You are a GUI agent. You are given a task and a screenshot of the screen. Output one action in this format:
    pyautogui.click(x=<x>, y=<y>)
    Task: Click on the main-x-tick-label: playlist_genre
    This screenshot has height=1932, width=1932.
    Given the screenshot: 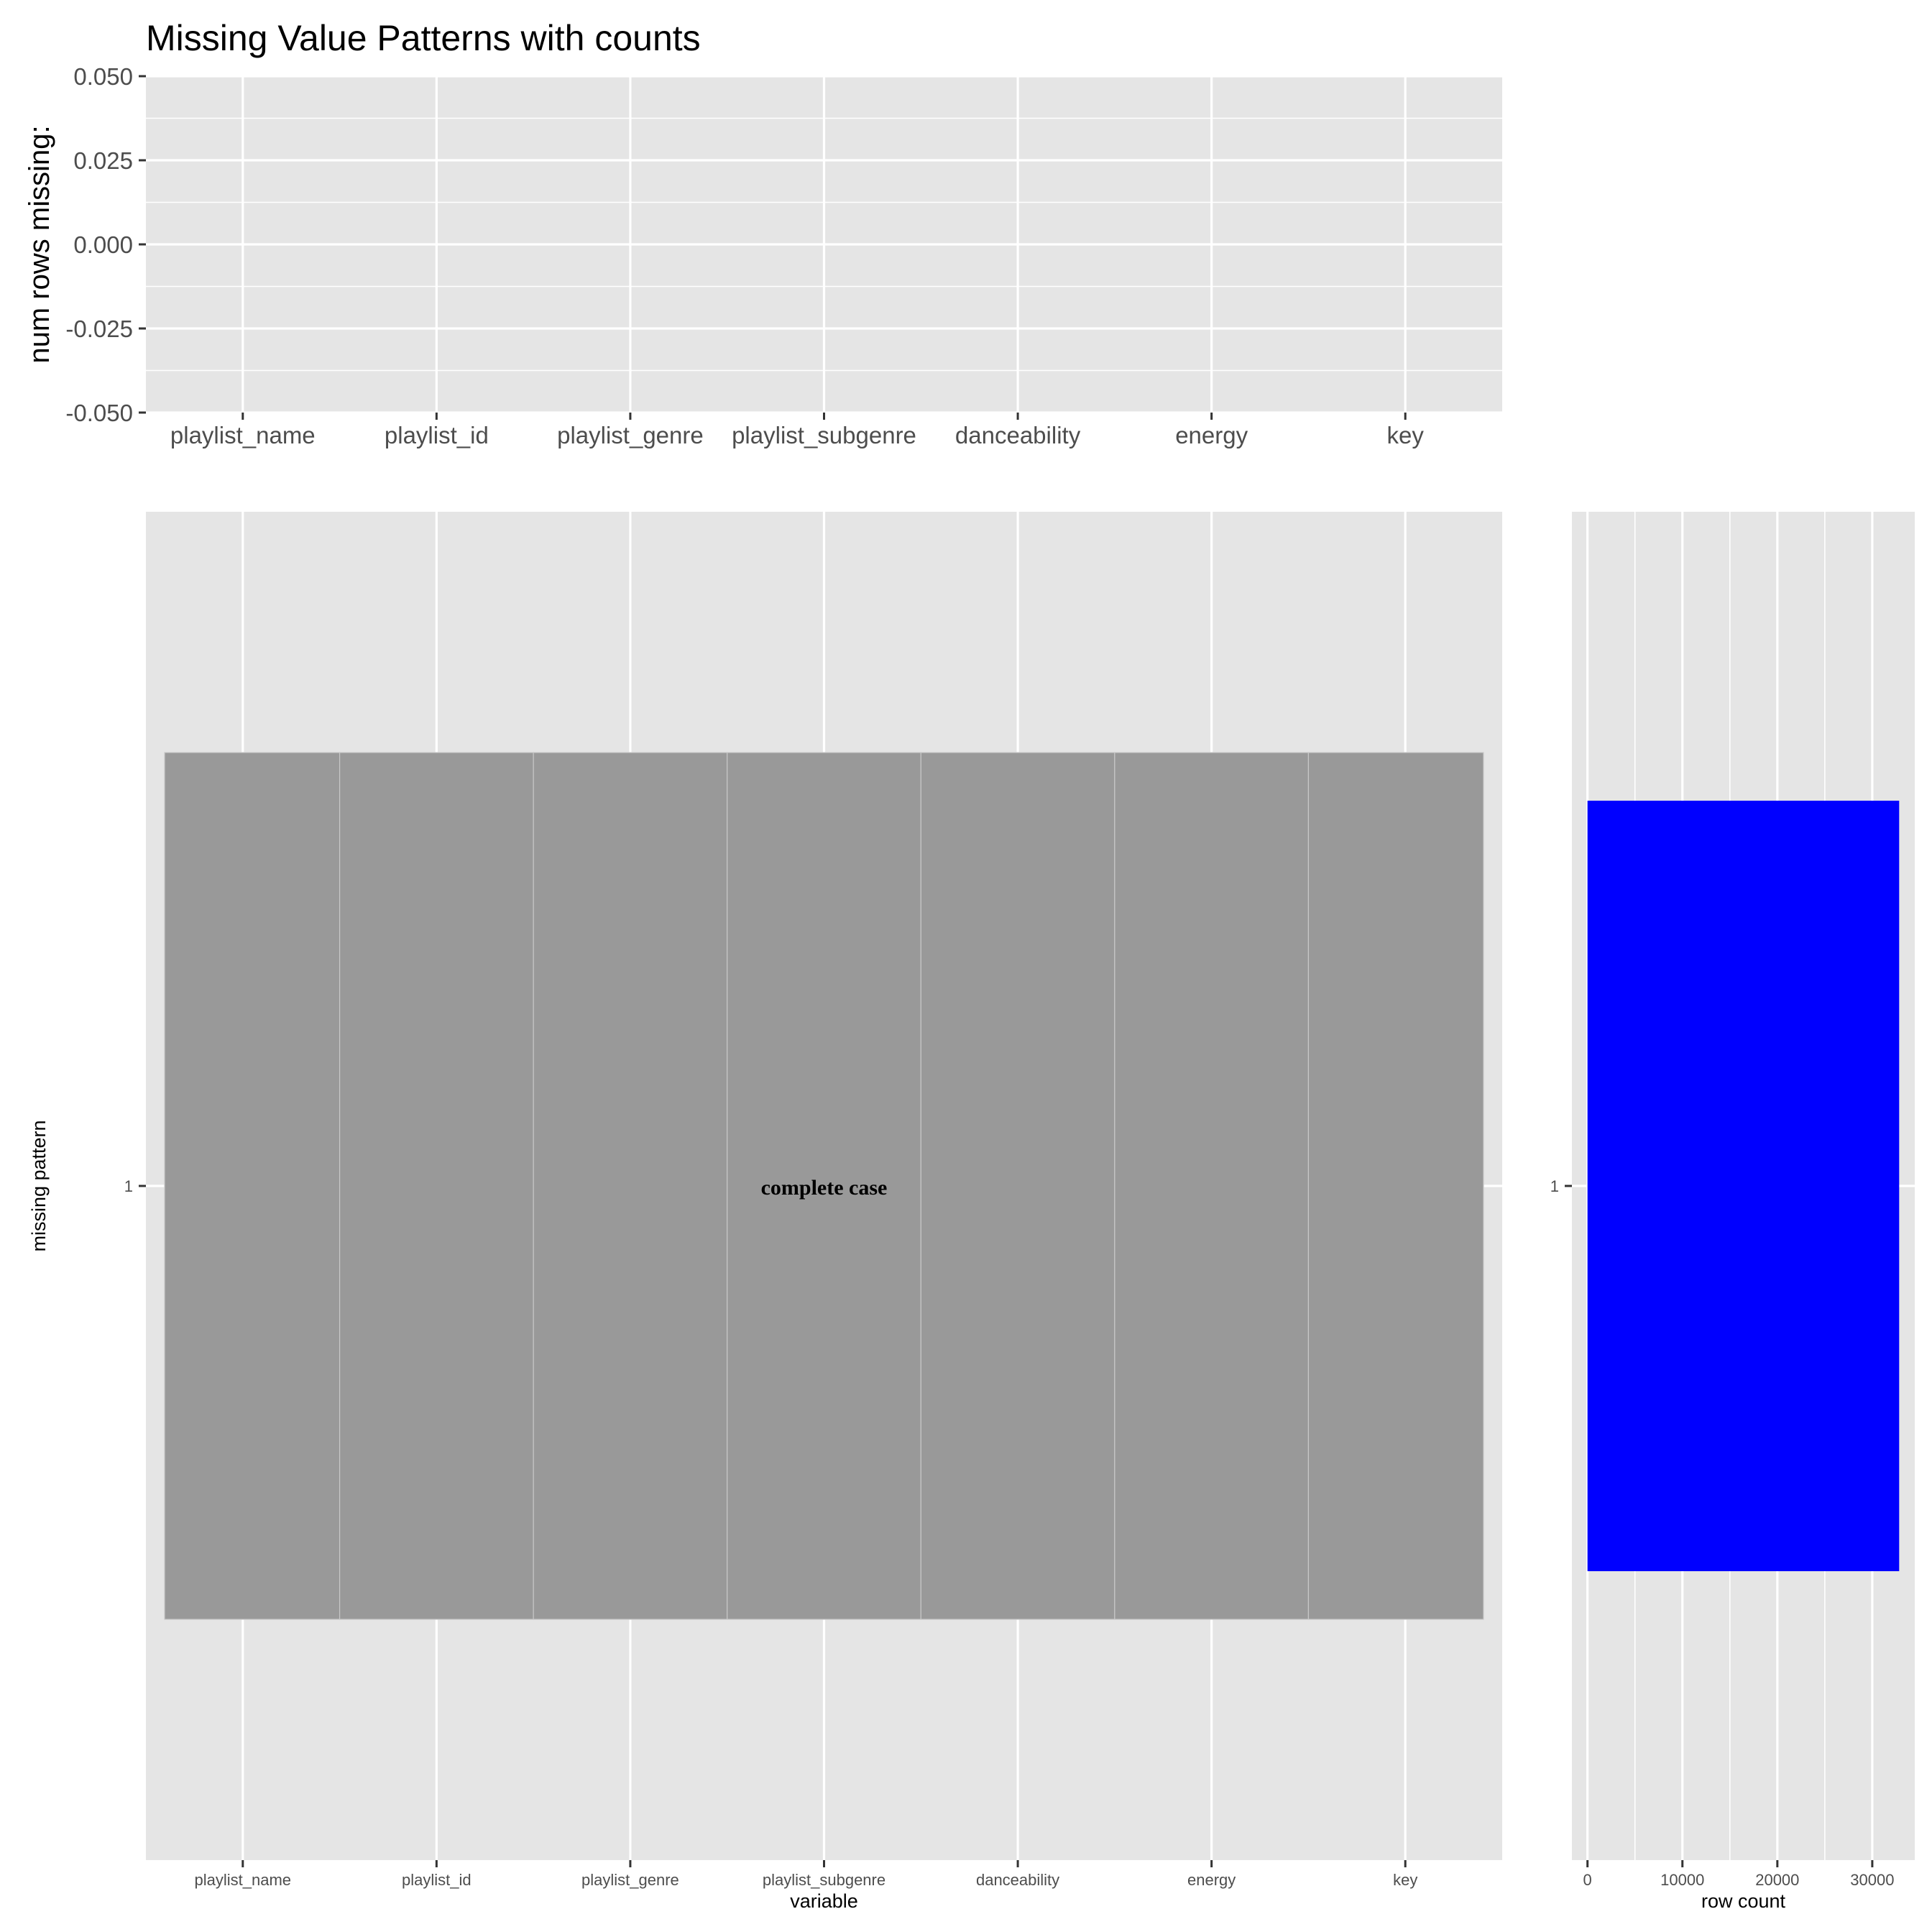 What is the action you would take?
    pyautogui.click(x=630, y=1880)
    